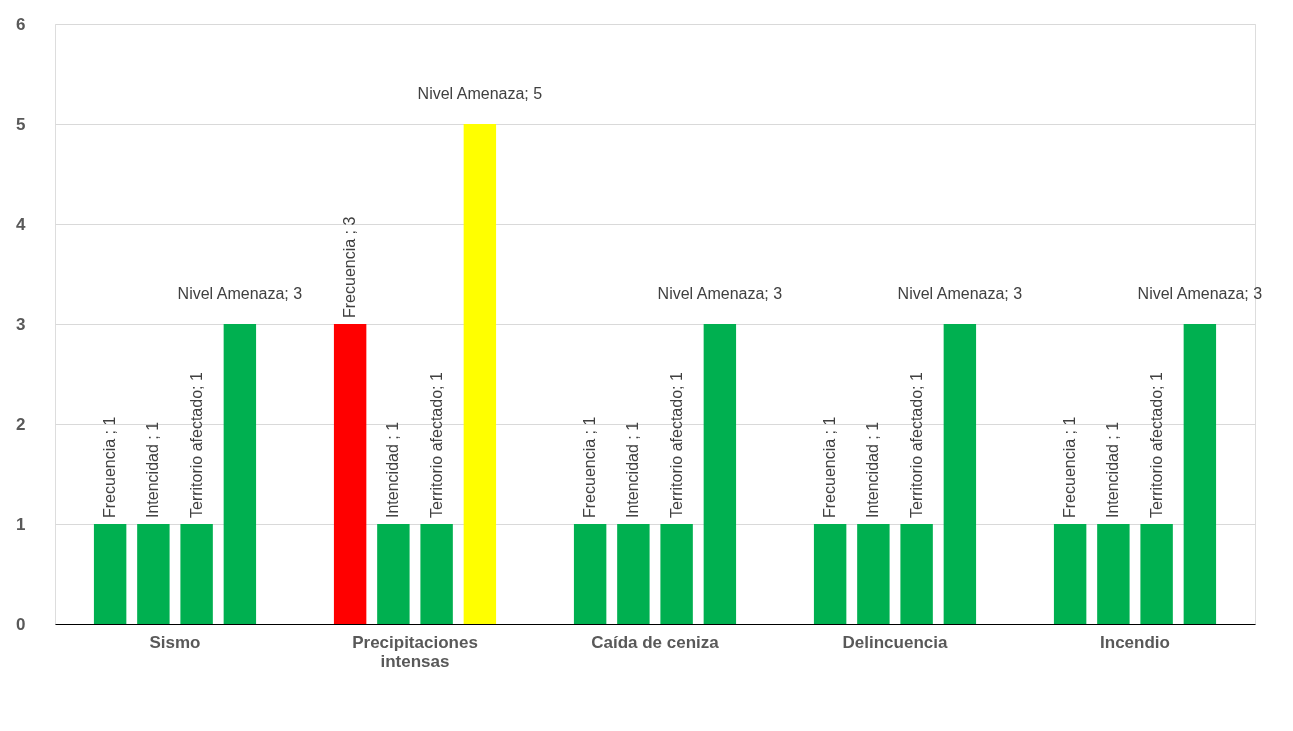 Image resolution: width=1293 pixels, height=731 pixels. Describe the element at coordinates (175, 642) in the screenshot. I see `x-tick-label: Sismo` at that location.